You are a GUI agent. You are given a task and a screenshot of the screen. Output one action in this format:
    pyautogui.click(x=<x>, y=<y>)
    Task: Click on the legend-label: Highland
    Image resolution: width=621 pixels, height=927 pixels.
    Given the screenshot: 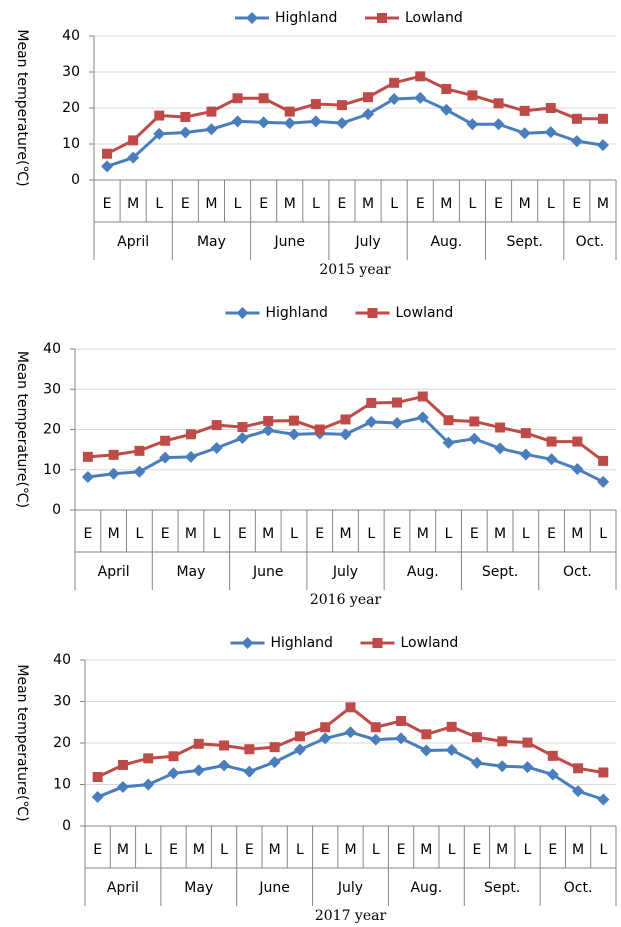 What is the action you would take?
    pyautogui.click(x=297, y=313)
    